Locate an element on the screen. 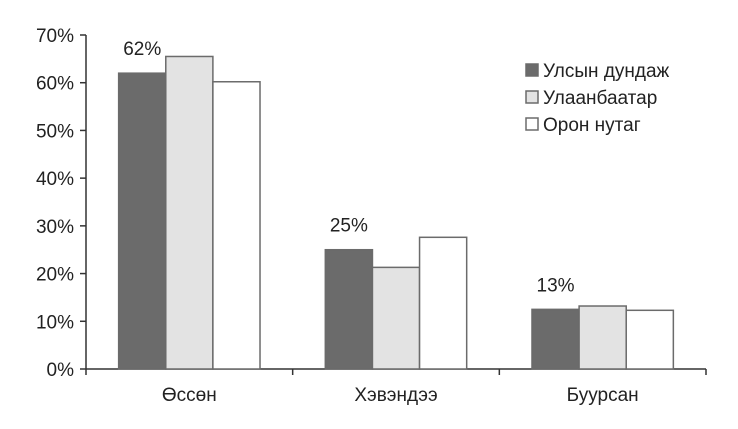 The height and width of the screenshot is (429, 738). data-label: 62% is located at coordinates (142, 49).